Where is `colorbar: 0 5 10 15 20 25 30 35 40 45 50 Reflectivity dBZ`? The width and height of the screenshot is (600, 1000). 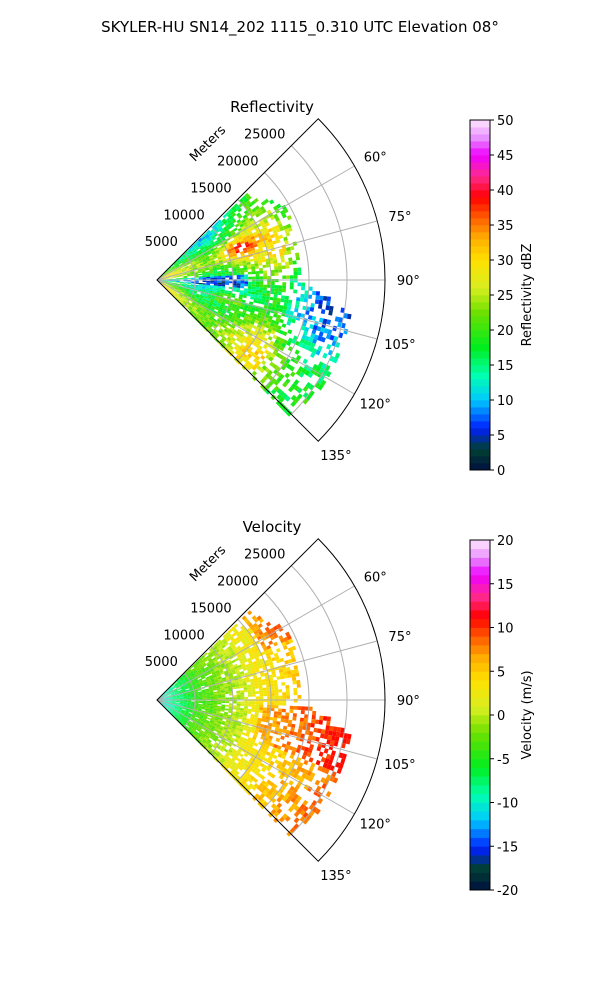
colorbar: 0 5 10 15 20 25 30 35 40 45 50 Reflectivity dBZ is located at coordinates (502, 296).